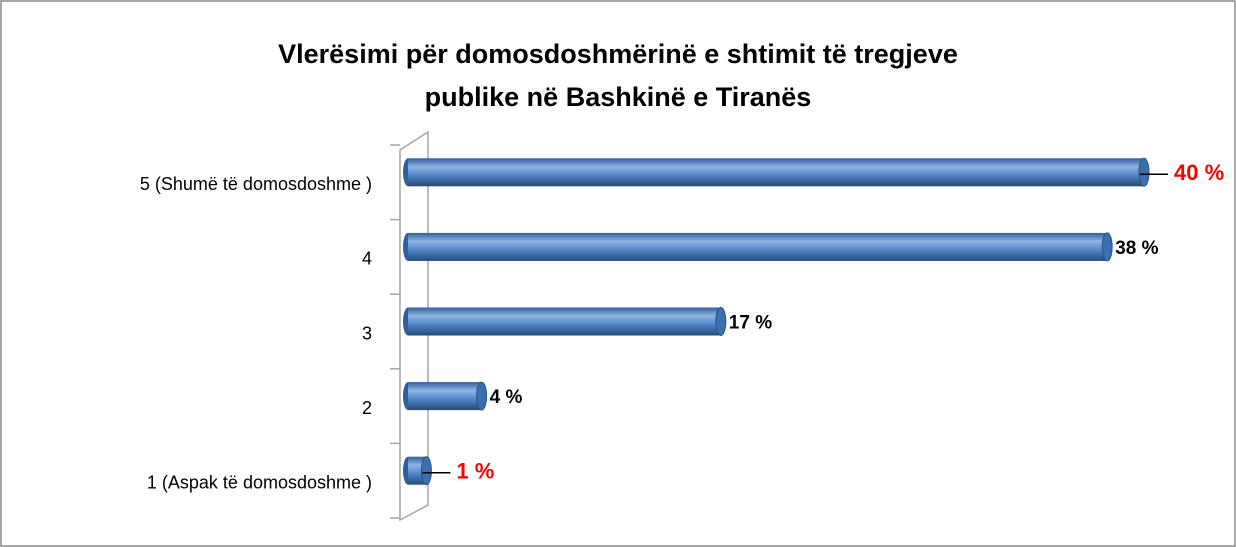  Describe the element at coordinates (367, 259) in the screenshot. I see `category-label: 4` at that location.